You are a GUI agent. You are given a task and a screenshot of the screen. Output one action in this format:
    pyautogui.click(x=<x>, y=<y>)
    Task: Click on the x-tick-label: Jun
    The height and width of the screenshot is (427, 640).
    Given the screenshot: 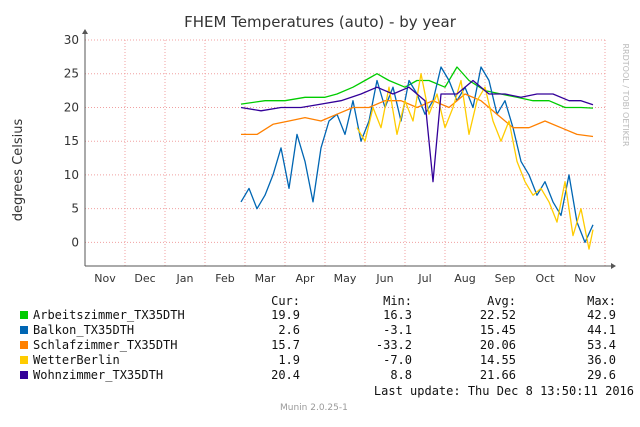 What is the action you would take?
    pyautogui.click(x=384, y=278)
    